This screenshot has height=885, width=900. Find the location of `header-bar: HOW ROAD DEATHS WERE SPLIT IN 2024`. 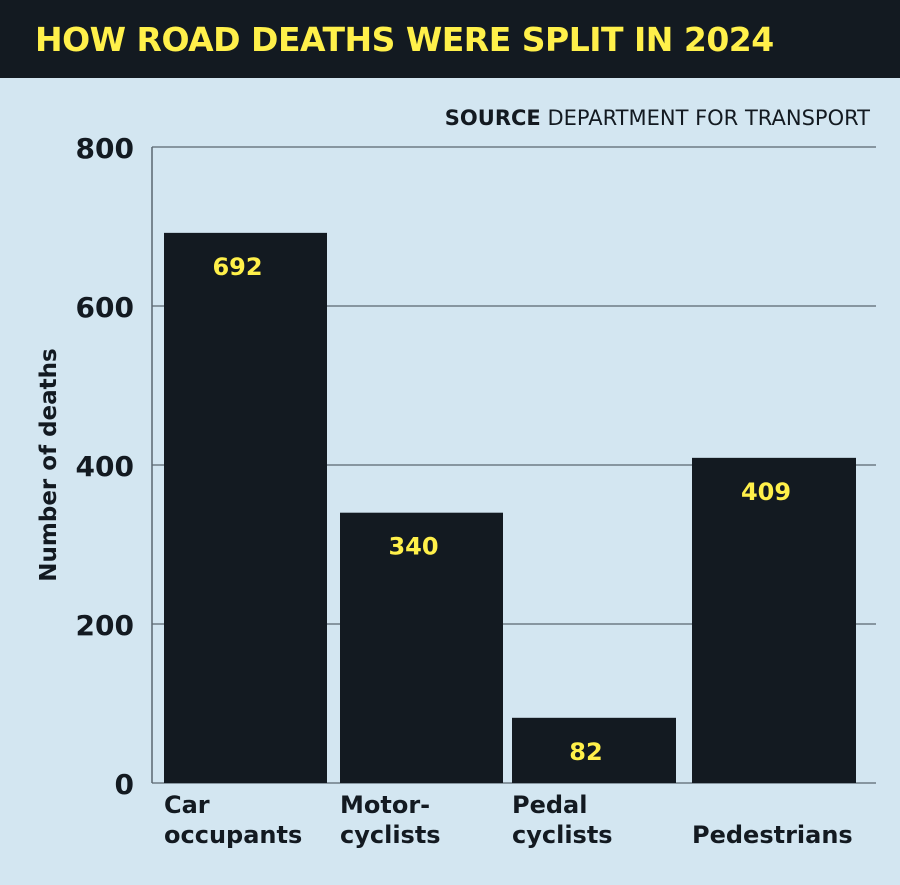

header-bar: HOW ROAD DEATHS WERE SPLIT IN 2024 is located at coordinates (450, 39).